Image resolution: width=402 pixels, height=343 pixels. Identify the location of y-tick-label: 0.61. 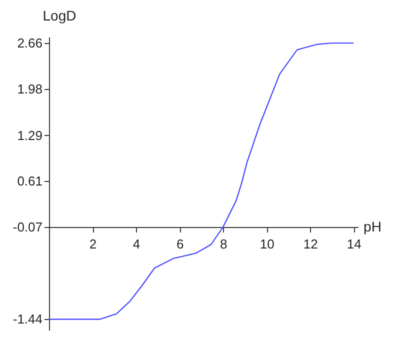
(29, 181).